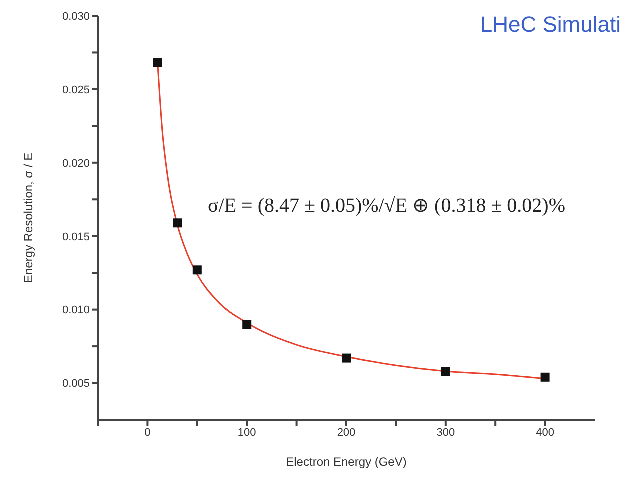 The width and height of the screenshot is (633, 488). What do you see at coordinates (76, 310) in the screenshot?
I see `text: 0.010` at bounding box center [76, 310].